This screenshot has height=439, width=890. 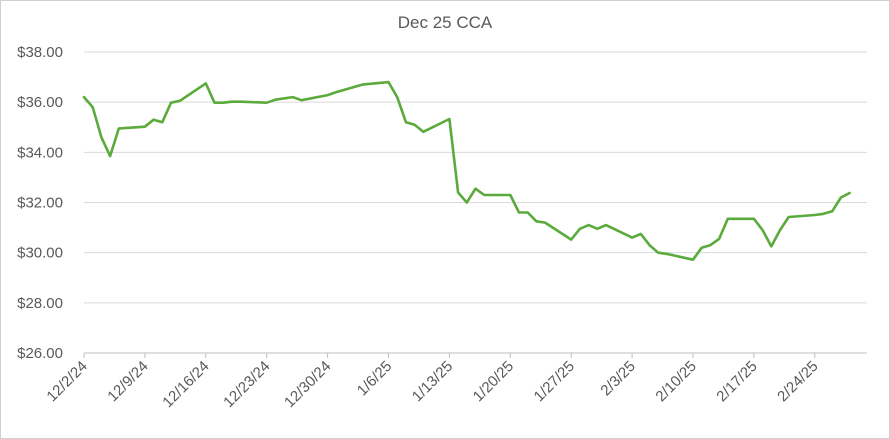 What do you see at coordinates (445, 22) in the screenshot?
I see `chart-title: Dec 25 CCA` at bounding box center [445, 22].